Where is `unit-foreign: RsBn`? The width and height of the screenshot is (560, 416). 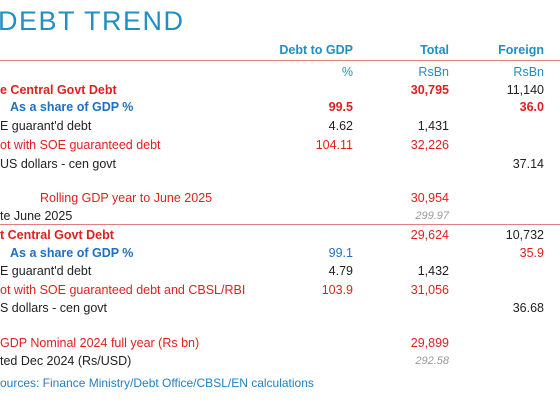 unit-foreign: RsBn is located at coordinates (528, 72).